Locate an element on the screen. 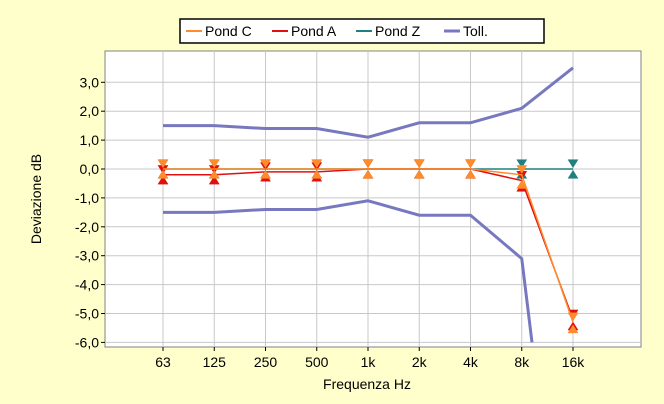 The height and width of the screenshot is (404, 664). y-tick-label: 1,0 is located at coordinates (90, 140).